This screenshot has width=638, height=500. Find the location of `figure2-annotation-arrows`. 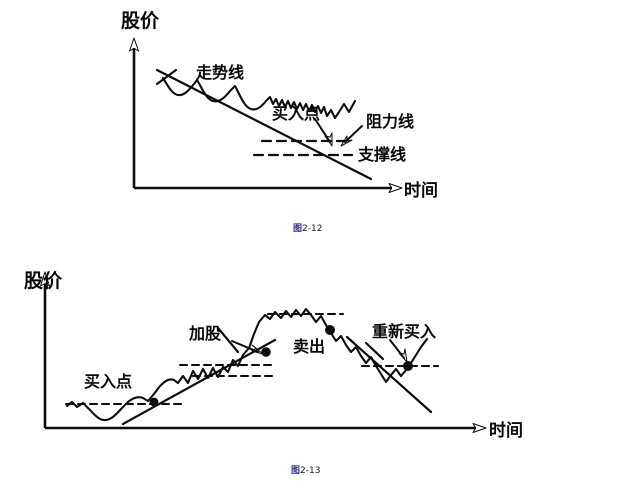

figure2-annotation-arrows is located at coordinates (319, 351).